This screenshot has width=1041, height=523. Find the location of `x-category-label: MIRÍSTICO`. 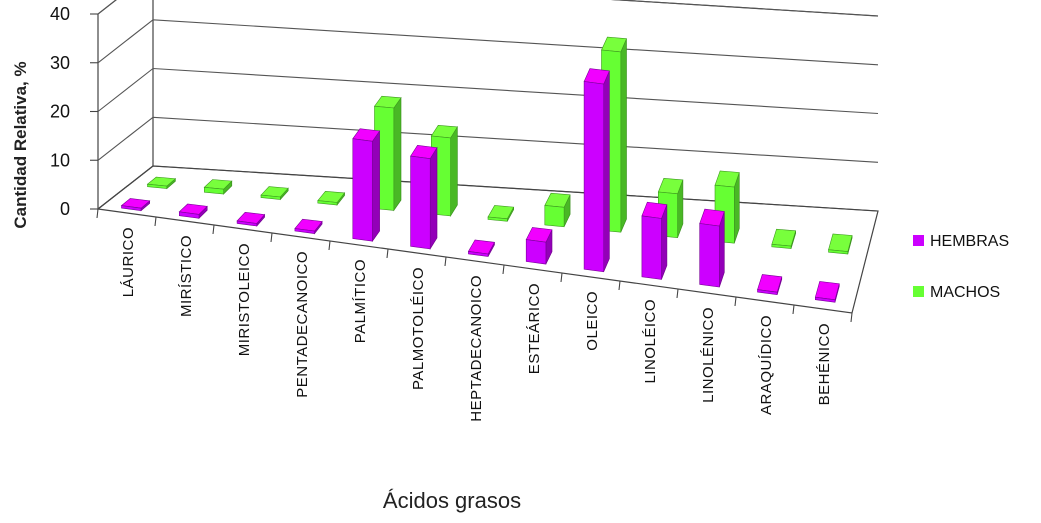

x-category-label: MIRÍSTICO is located at coordinates (186, 276).